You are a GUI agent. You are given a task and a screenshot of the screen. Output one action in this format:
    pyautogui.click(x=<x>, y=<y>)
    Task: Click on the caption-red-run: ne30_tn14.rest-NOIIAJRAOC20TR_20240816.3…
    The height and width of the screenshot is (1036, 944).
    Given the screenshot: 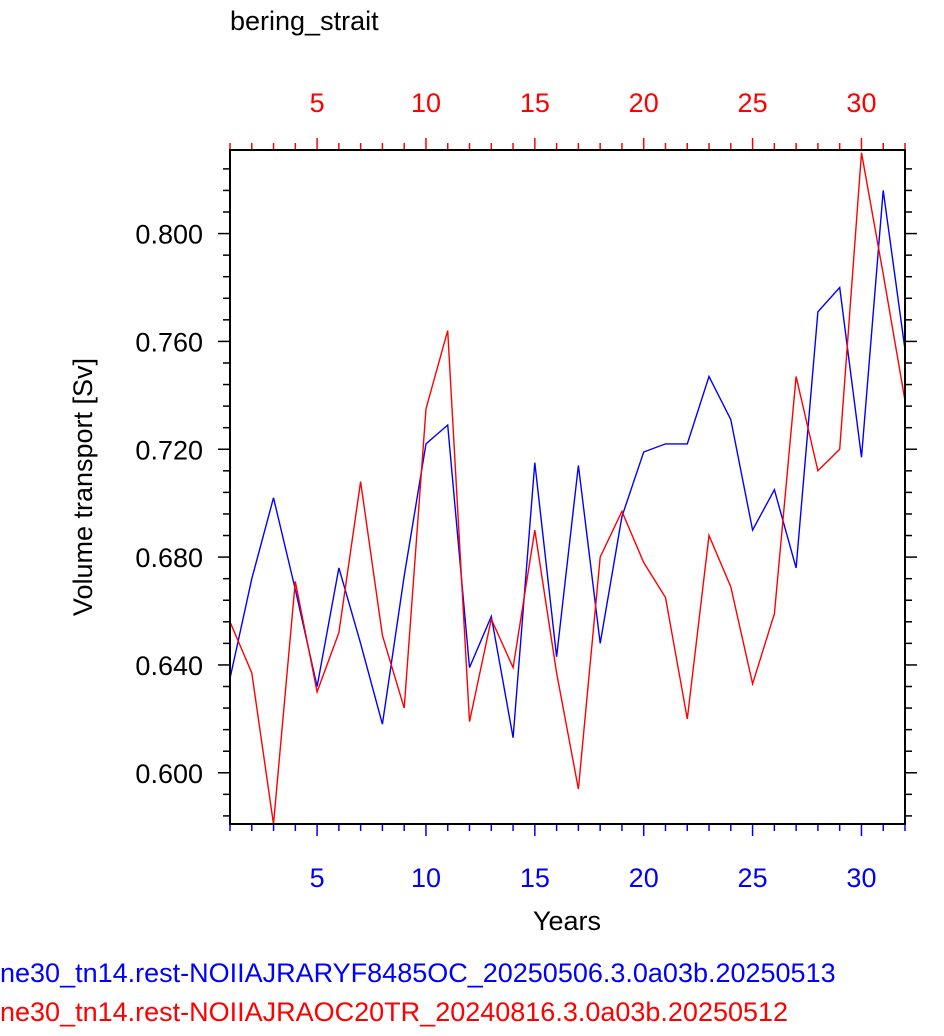 What is the action you would take?
    pyautogui.click(x=472, y=1012)
    